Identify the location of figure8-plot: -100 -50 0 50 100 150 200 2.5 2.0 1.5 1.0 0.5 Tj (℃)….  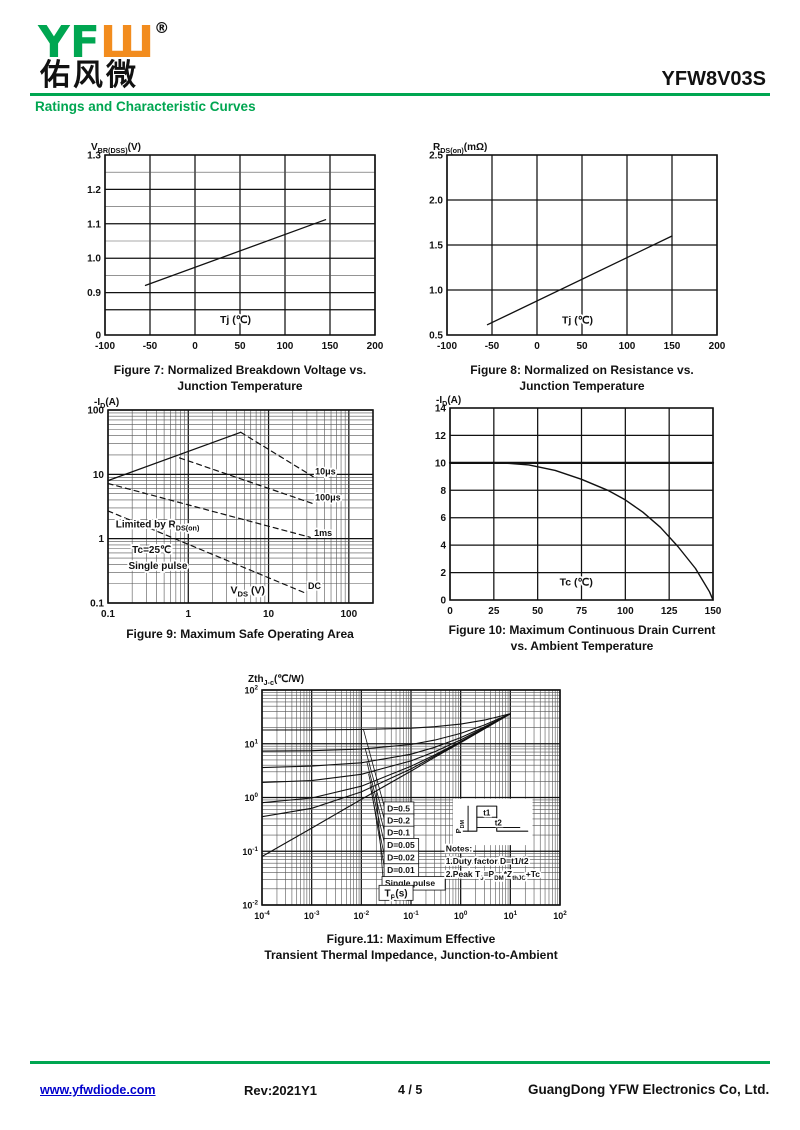
(577, 247).